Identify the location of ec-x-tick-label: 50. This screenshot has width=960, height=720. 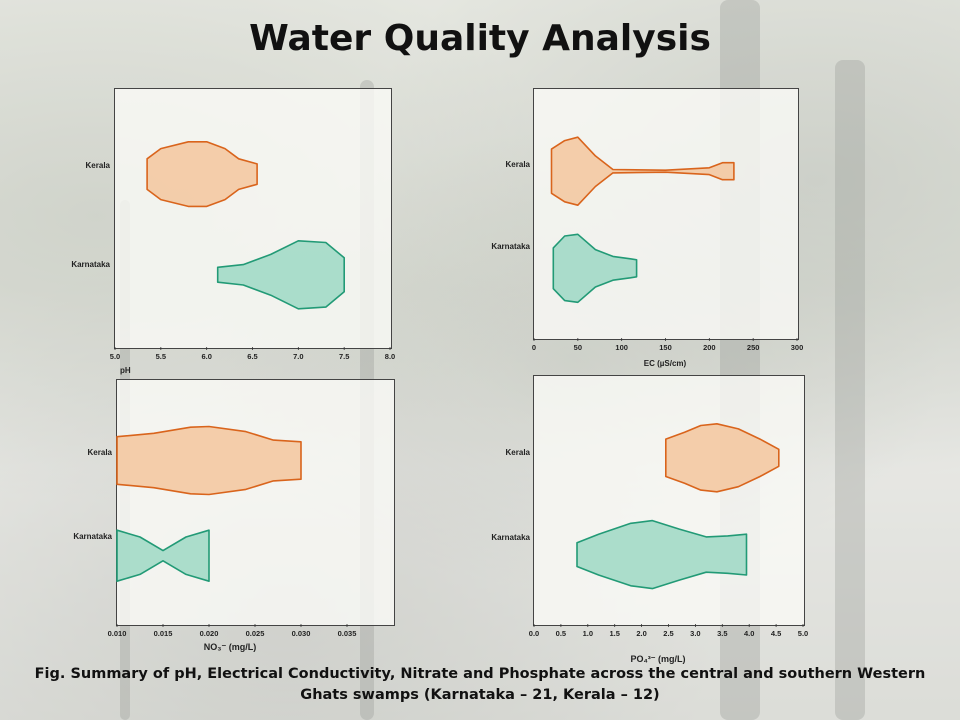
(578, 347).